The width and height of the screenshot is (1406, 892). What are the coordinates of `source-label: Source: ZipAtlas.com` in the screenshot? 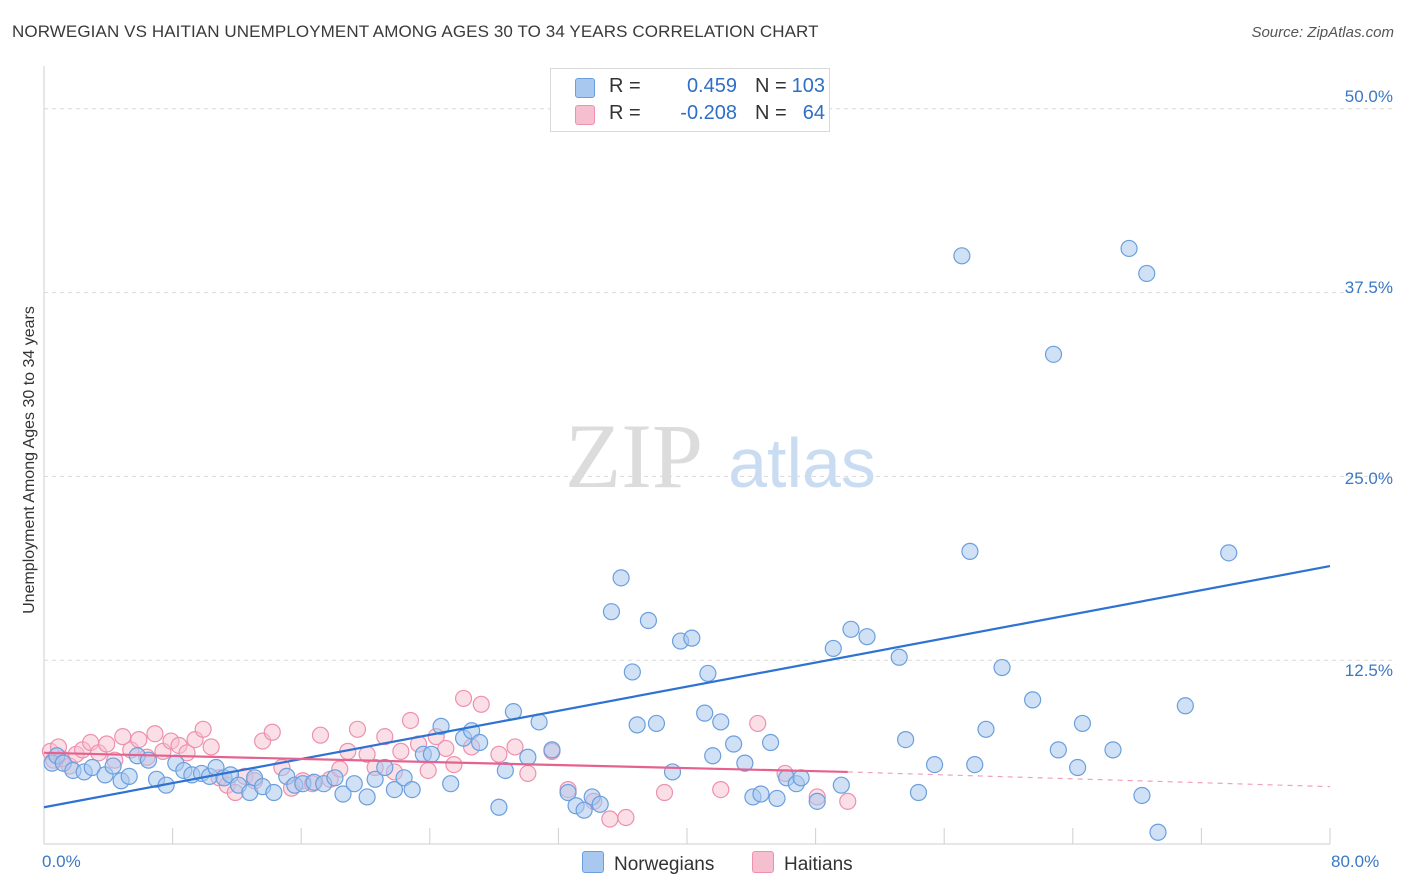 It's located at (1322, 32).